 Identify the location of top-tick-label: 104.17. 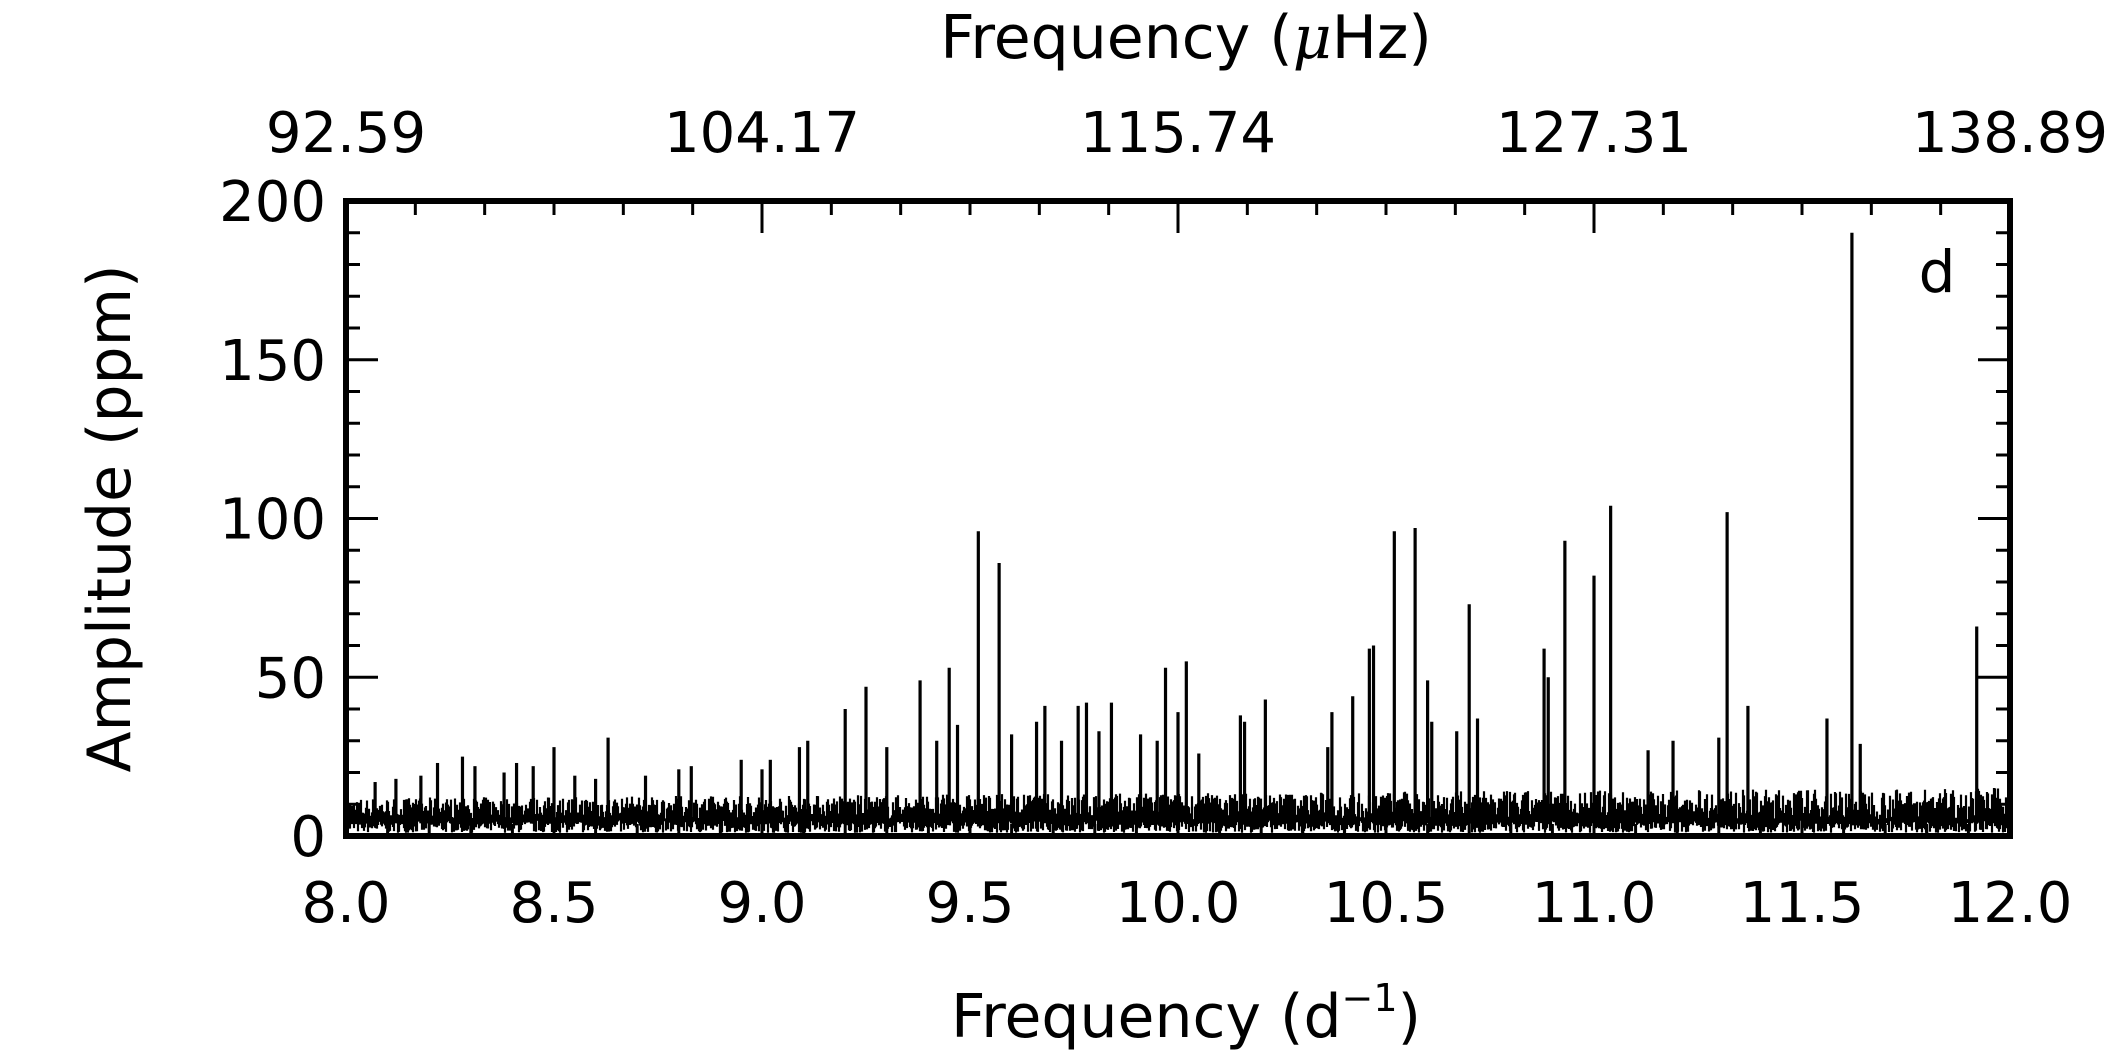
(762, 133).